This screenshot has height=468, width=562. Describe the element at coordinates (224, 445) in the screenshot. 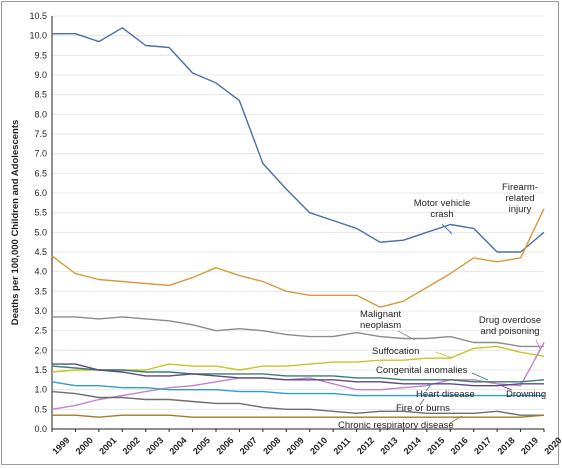

I see `x-tick-label: 2006` at that location.